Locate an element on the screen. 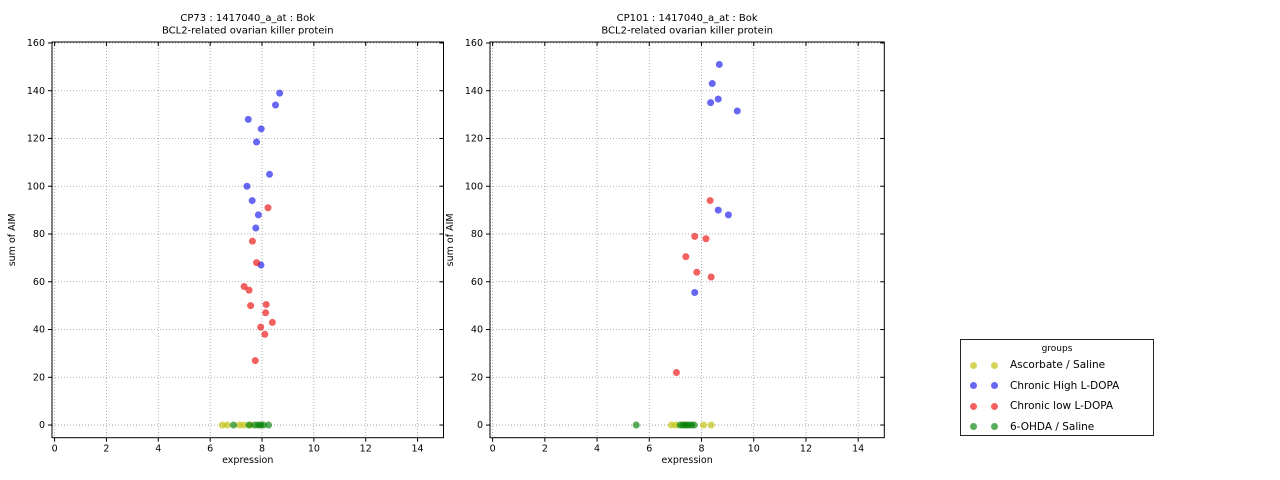 Image resolution: width=1280 pixels, height=480 pixels. legend-entry-label: Chronic High L-DOPA is located at coordinates (1065, 385).